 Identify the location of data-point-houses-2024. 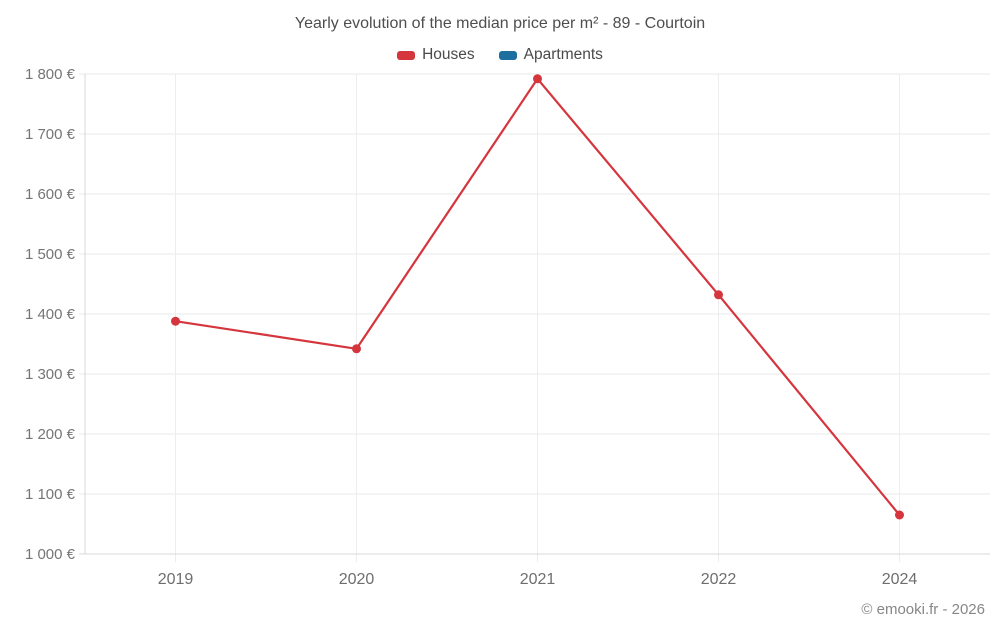
(899, 515).